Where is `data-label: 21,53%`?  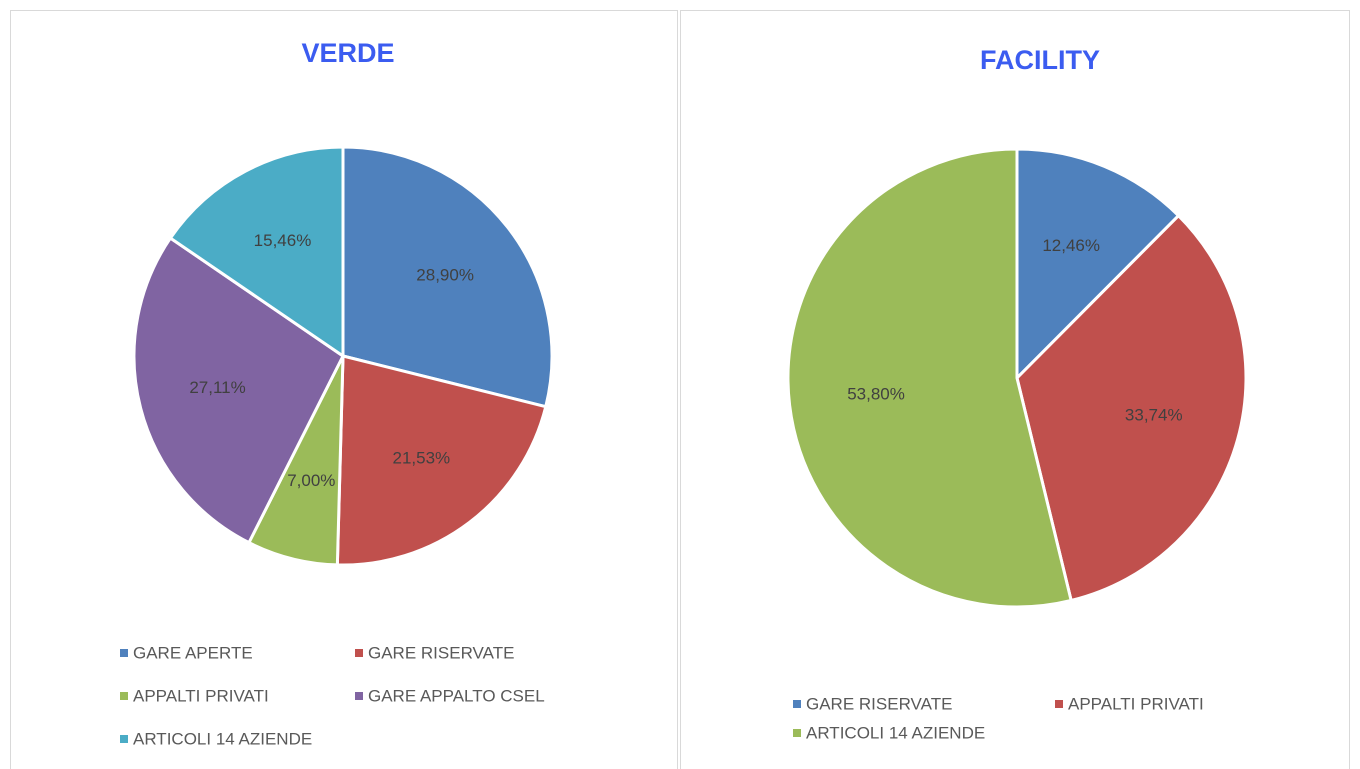 data-label: 21,53% is located at coordinates (422, 458).